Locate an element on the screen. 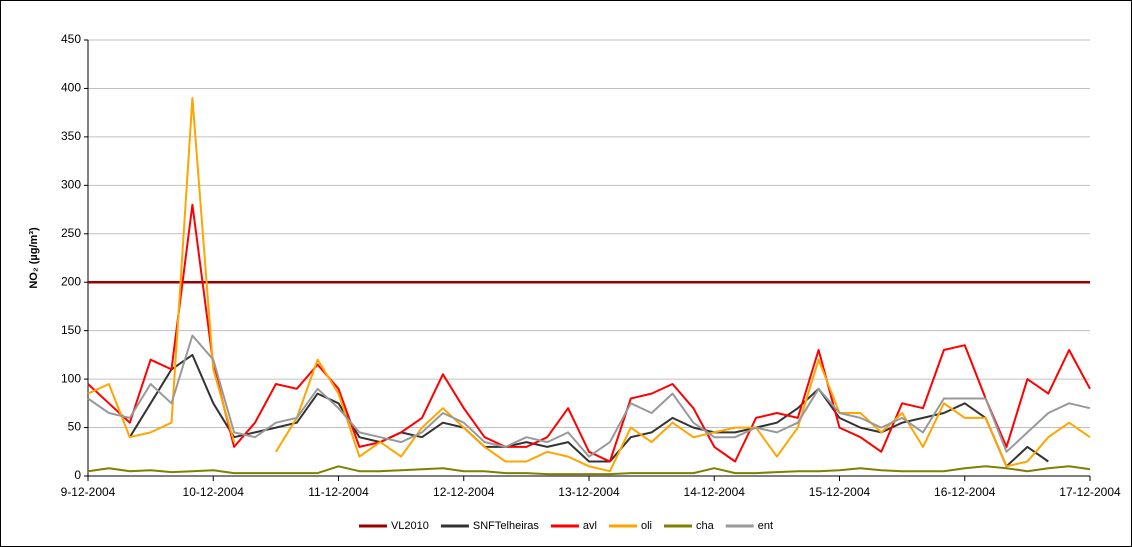 This screenshot has width=1132, height=547. y-tick-label: 250 is located at coordinates (71, 233).